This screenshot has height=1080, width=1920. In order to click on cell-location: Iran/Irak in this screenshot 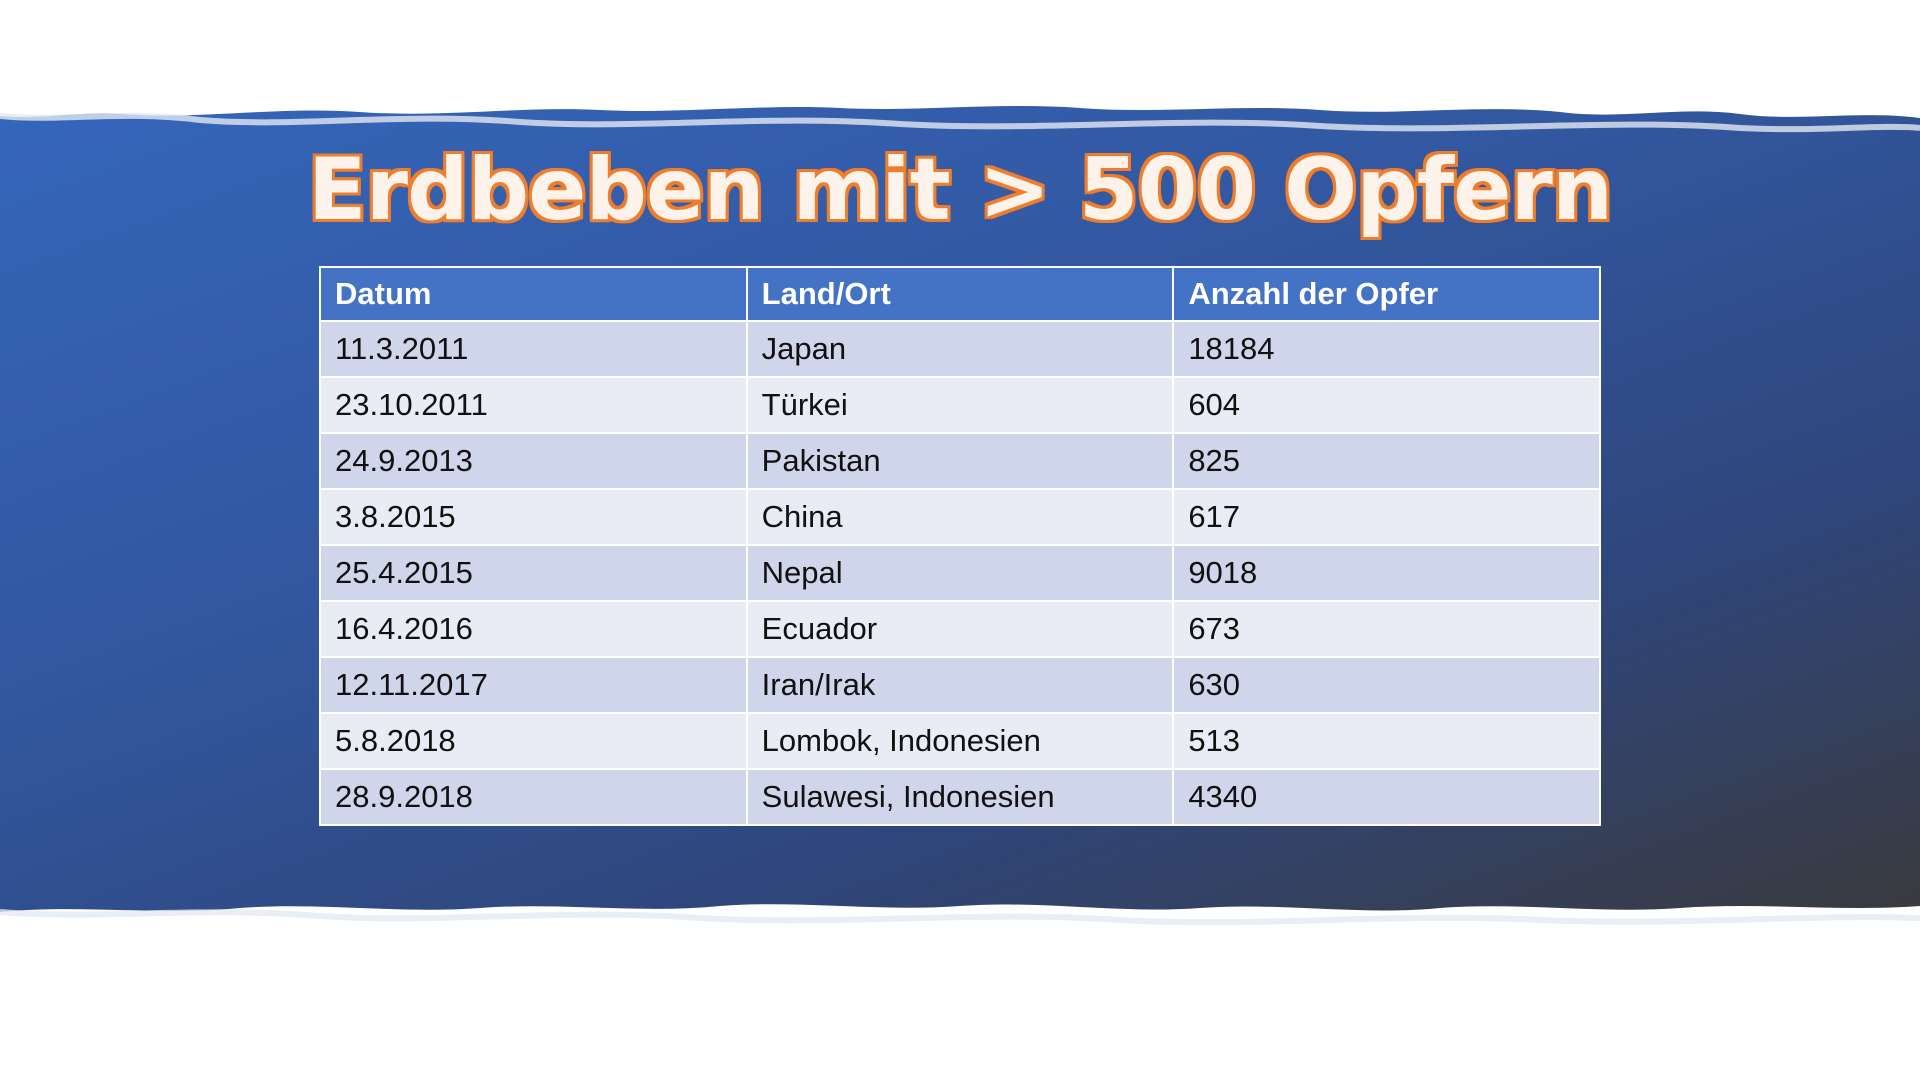, I will do `click(960, 685)`.